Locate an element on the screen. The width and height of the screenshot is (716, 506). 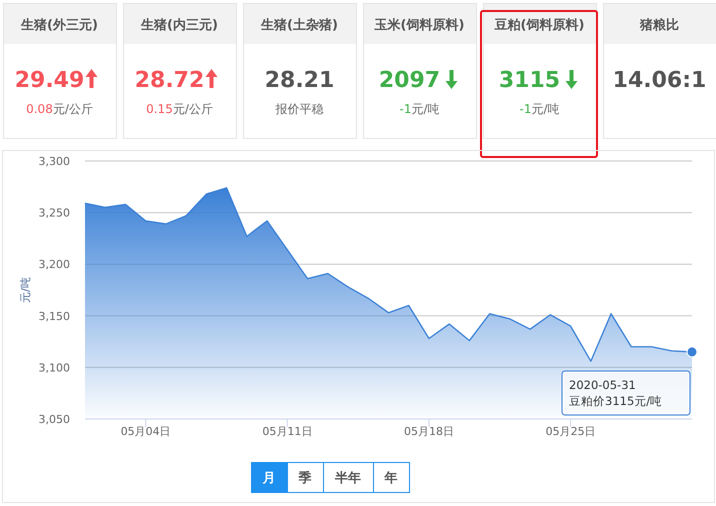
annotation: 2020-05-31 豆粕价3115元/吨 is located at coordinates (615, 393).